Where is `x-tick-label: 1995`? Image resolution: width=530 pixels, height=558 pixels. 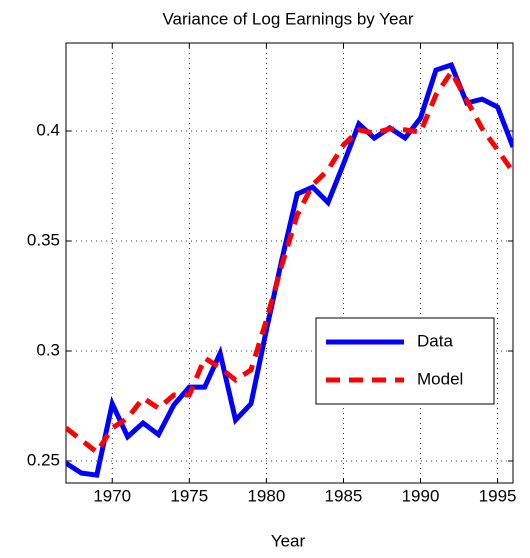 x-tick-label: 1995 is located at coordinates (498, 495).